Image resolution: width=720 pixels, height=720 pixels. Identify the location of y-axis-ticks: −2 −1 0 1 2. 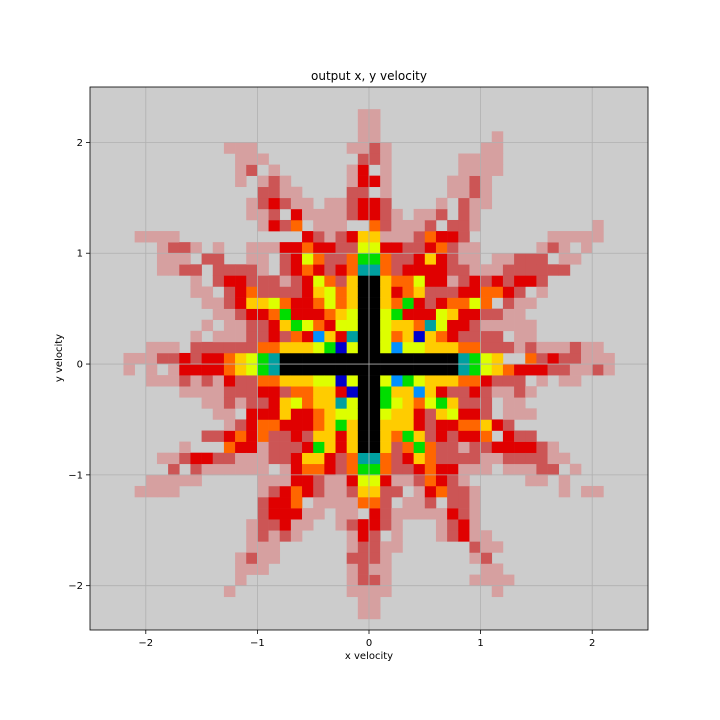
(79, 365).